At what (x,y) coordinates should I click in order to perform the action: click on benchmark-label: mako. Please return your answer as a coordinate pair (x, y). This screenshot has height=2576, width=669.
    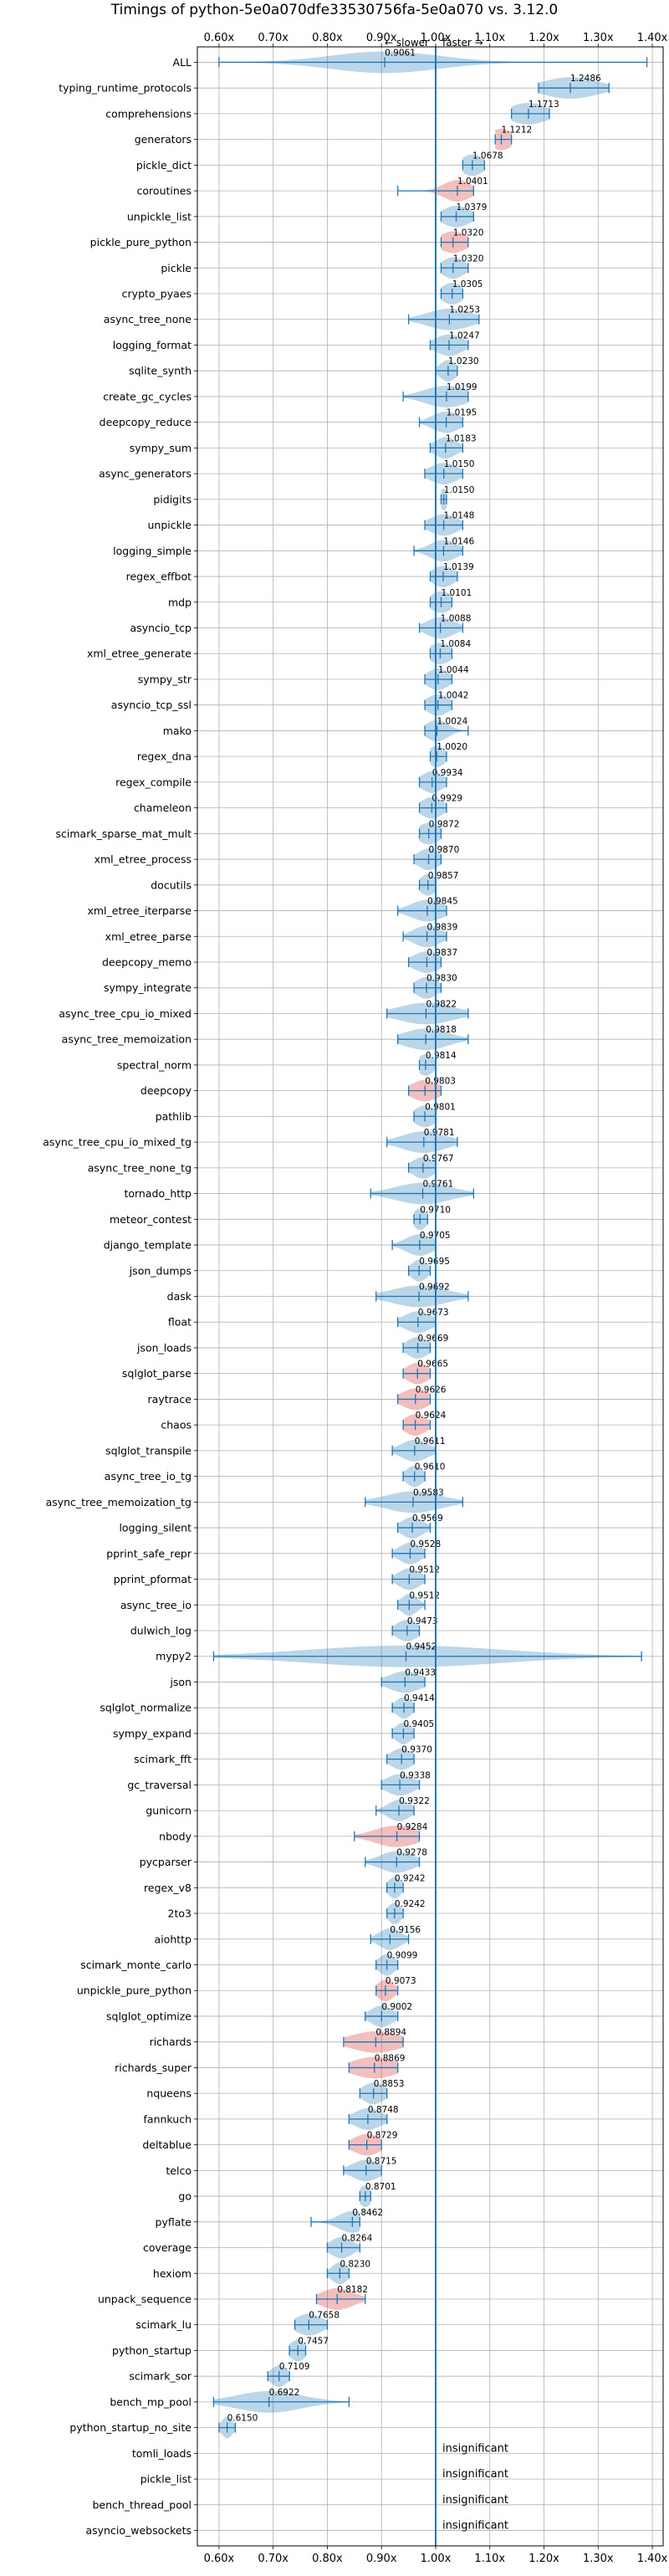
    Looking at the image, I should click on (177, 731).